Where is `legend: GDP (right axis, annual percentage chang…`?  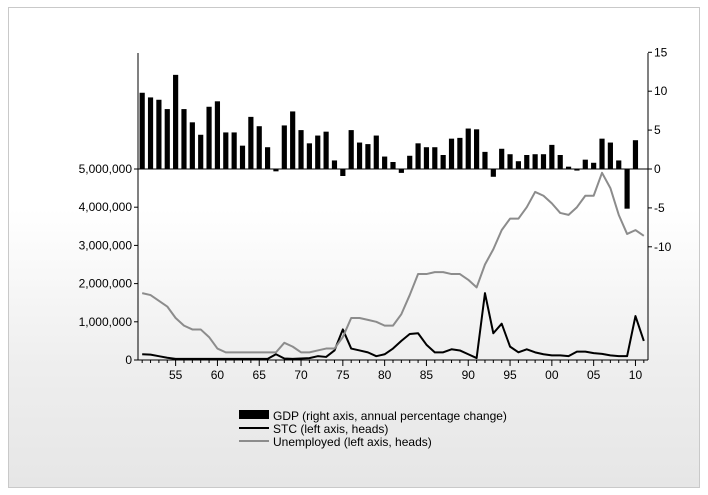
legend: GDP (right axis, annual percentage chang… is located at coordinates (373, 429).